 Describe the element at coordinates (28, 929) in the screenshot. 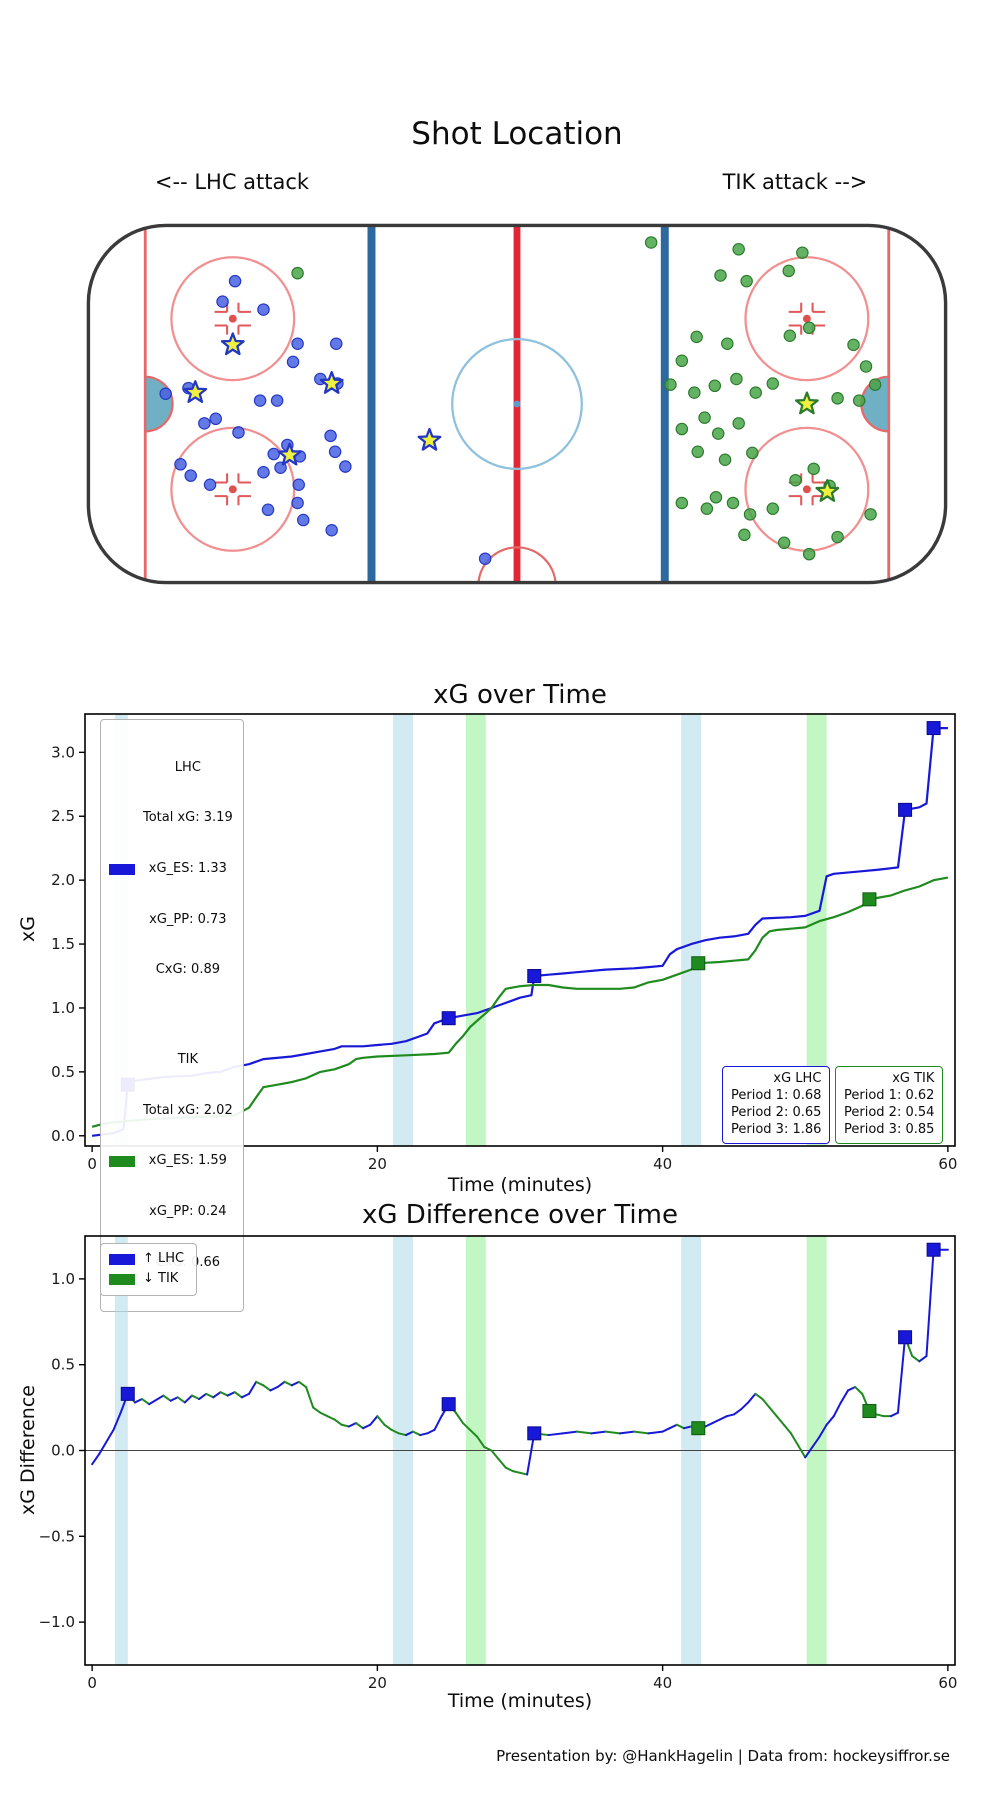

I see `xg-chart-ylabel: xG` at that location.